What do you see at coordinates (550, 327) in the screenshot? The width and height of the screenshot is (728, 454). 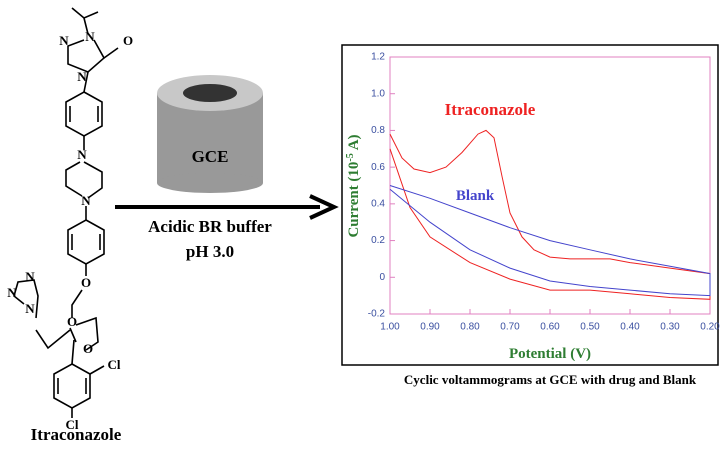 I see `x-tick-label: 0.60` at bounding box center [550, 327].